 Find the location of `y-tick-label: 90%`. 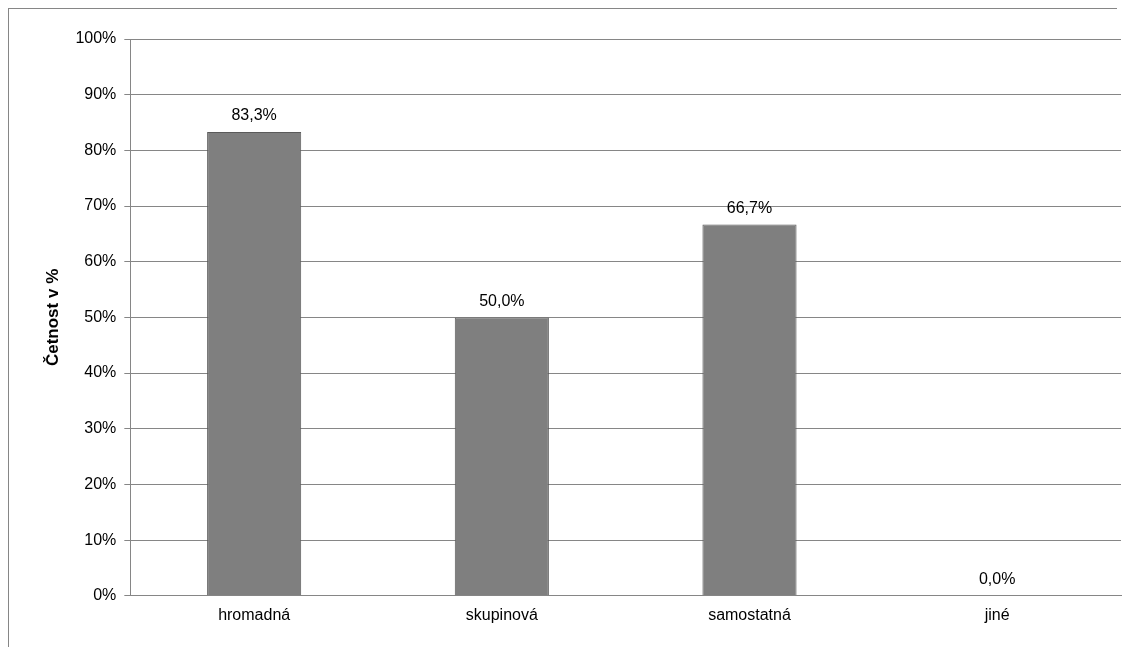

y-tick-label: 90% is located at coordinates (100, 94).